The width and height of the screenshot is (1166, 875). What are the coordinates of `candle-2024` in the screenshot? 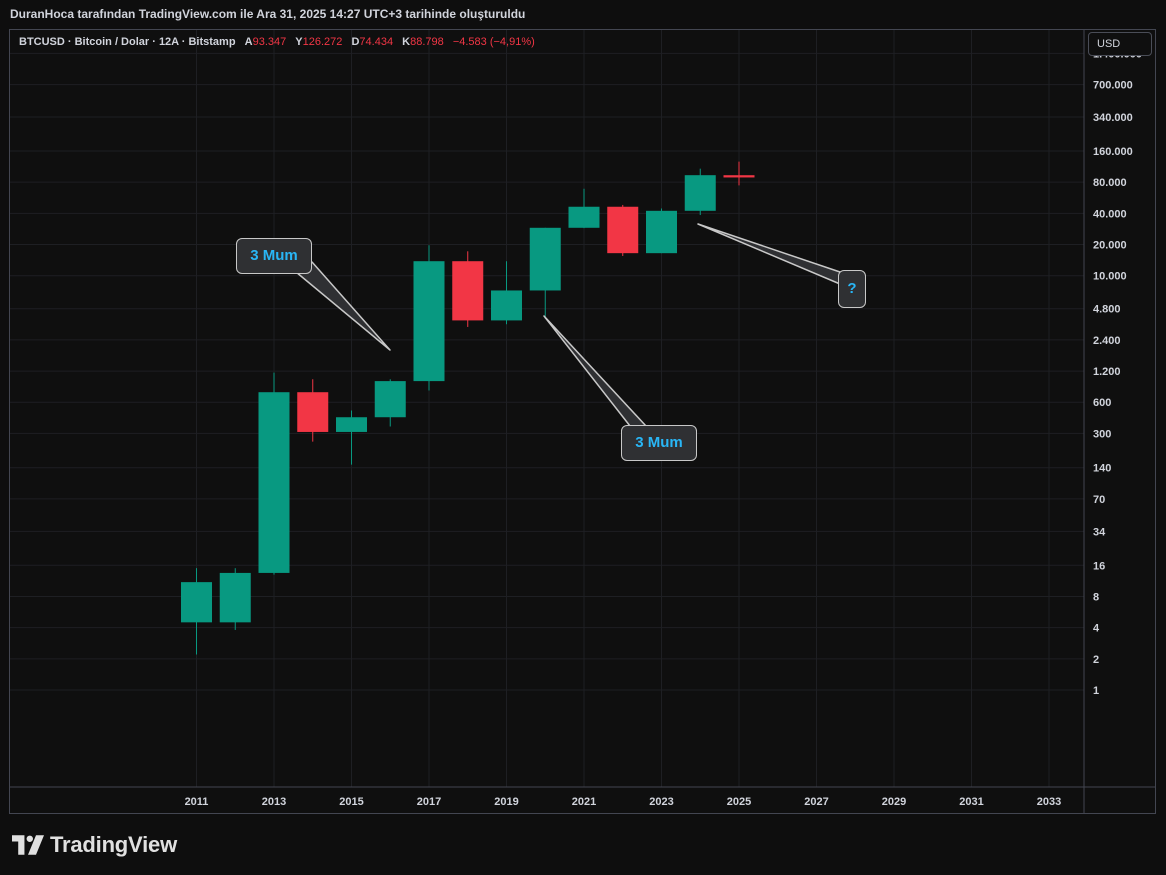 It's located at (700, 192).